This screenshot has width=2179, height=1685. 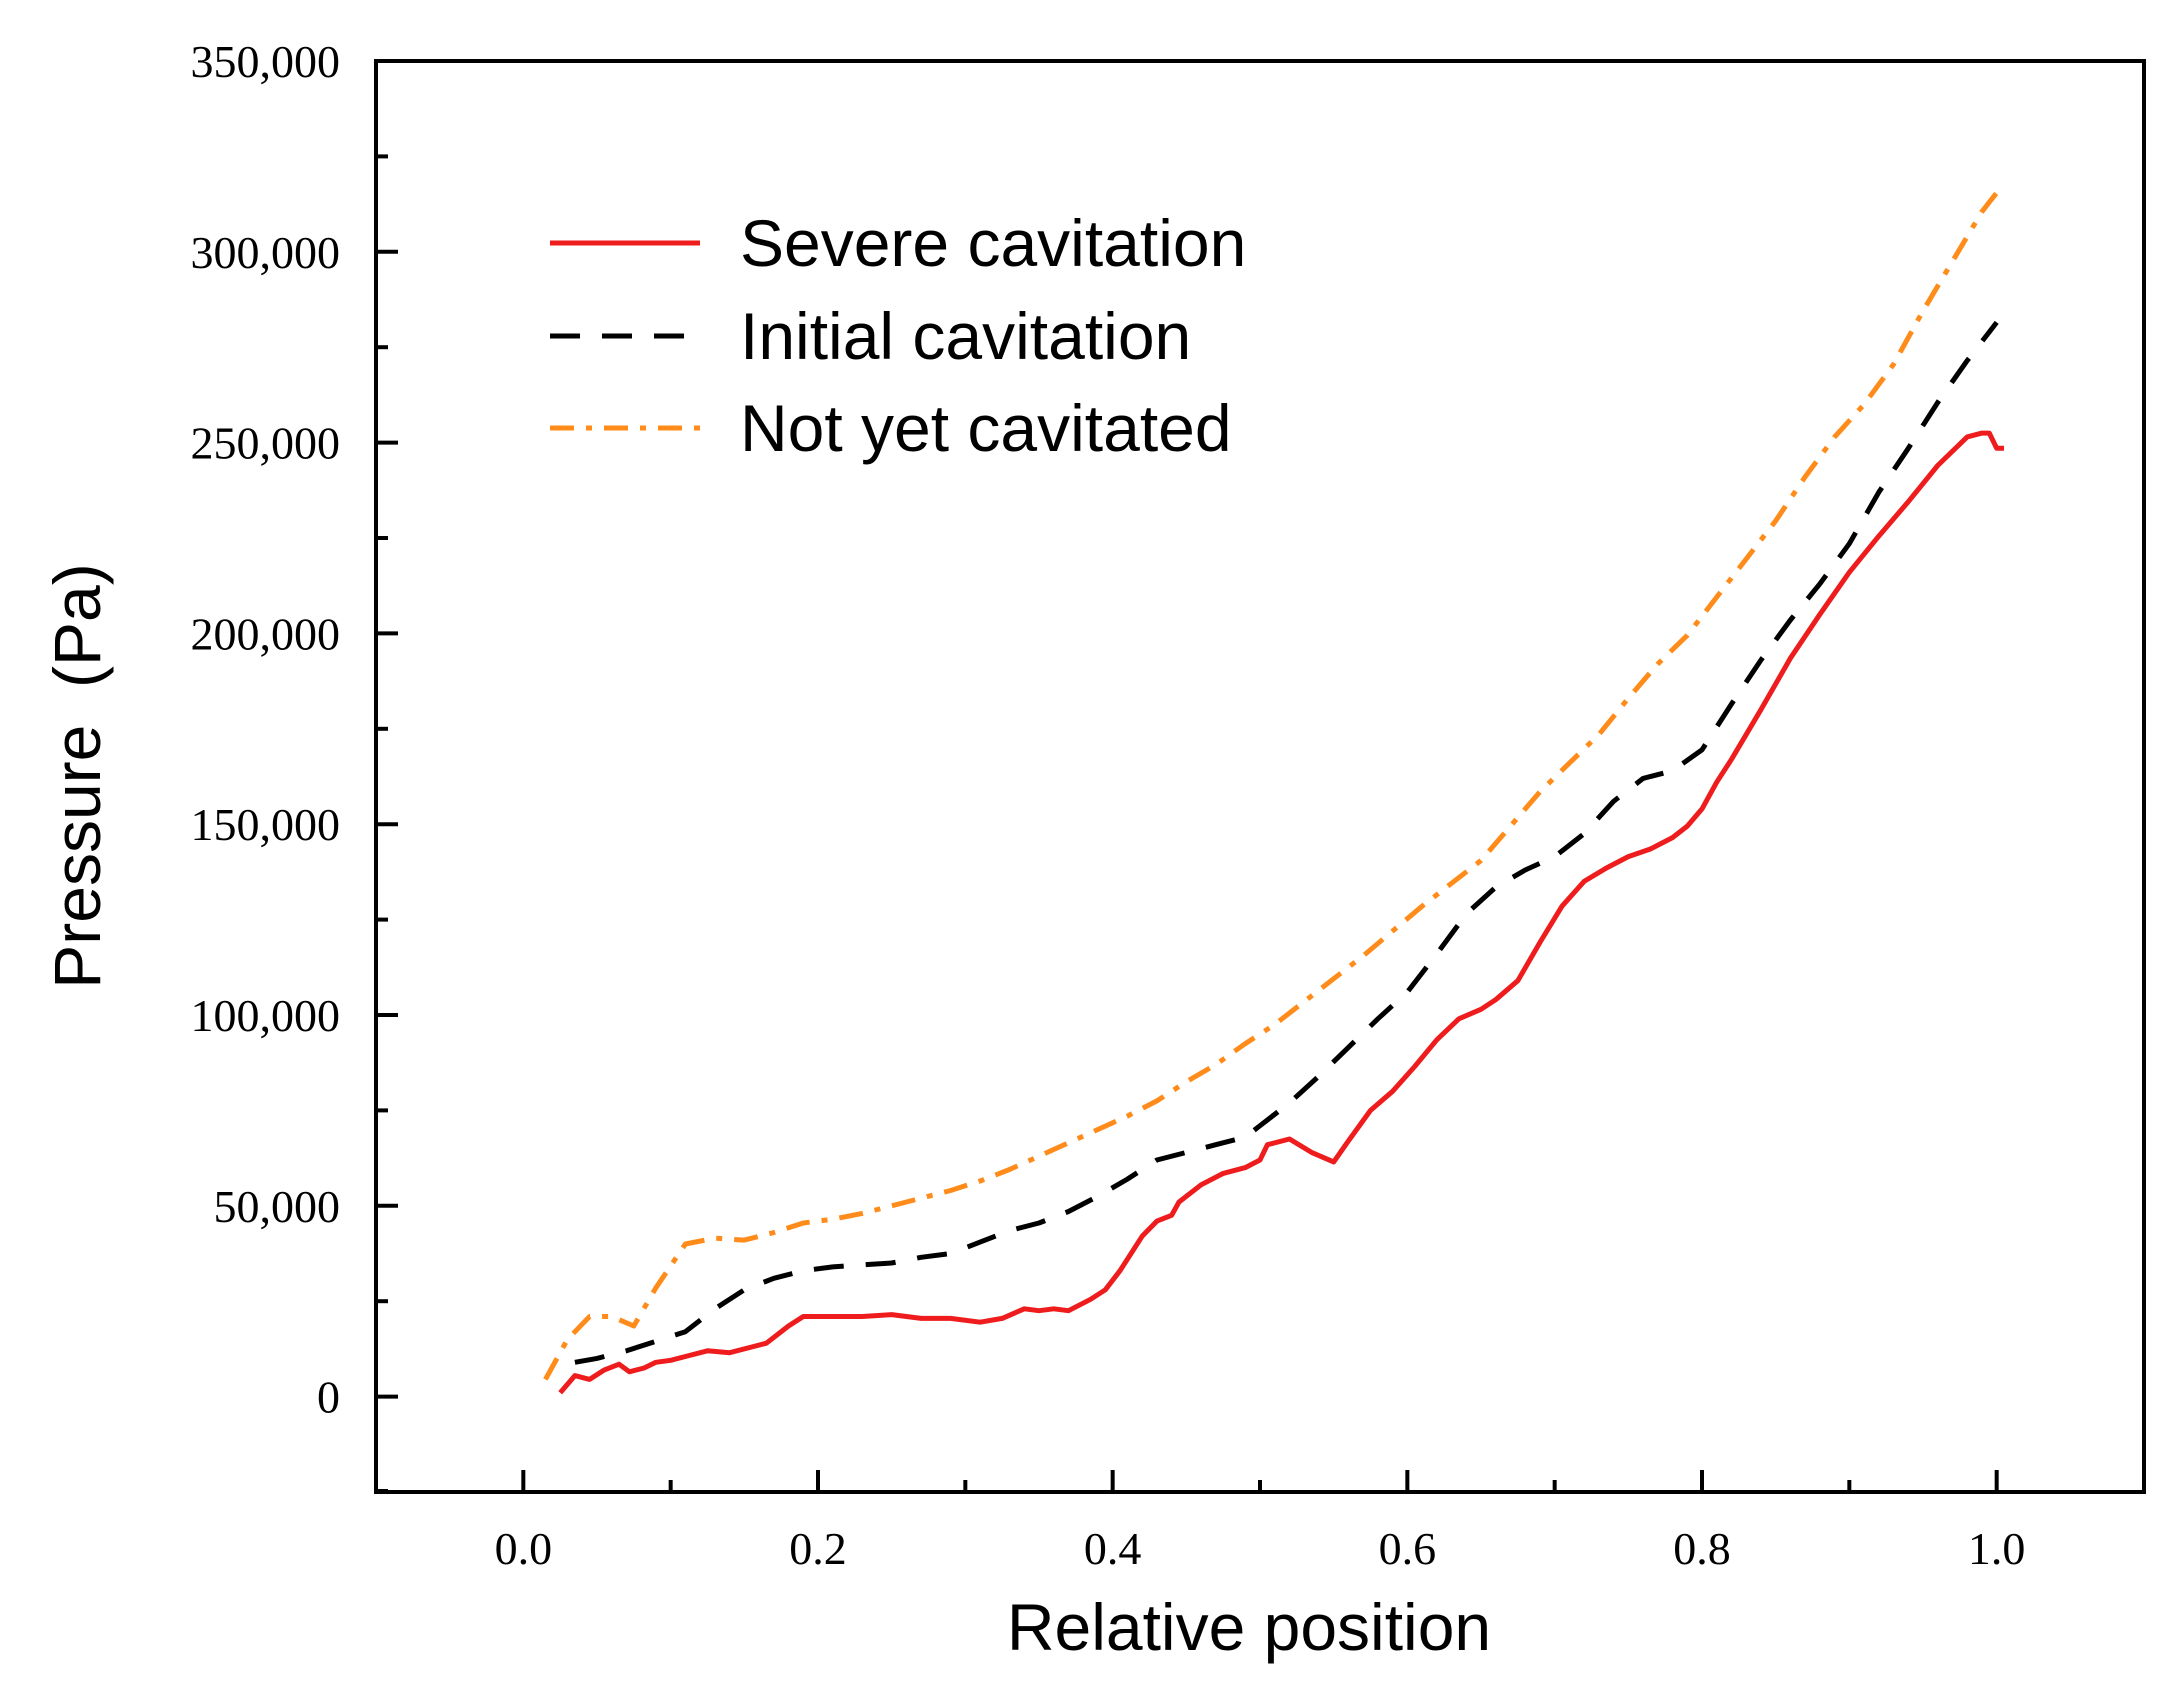 What do you see at coordinates (965, 336) in the screenshot?
I see `legend-label-initial-cavitation: Initial cavitation` at bounding box center [965, 336].